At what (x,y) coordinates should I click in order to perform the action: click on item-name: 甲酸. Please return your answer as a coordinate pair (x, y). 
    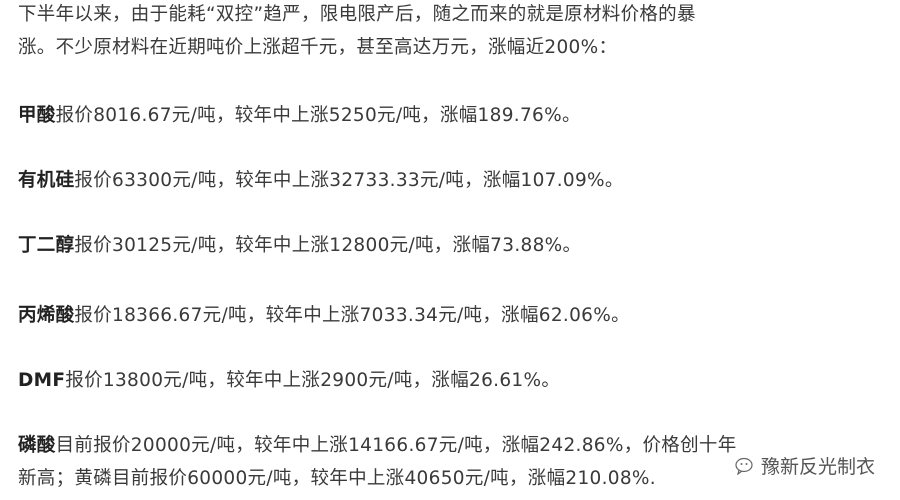
    Looking at the image, I should click on (37, 115).